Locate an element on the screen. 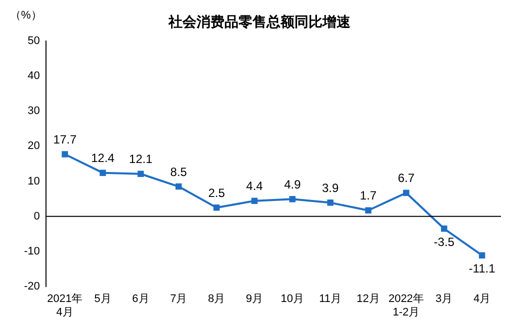 The image size is (523, 333). data-label: 8.5 is located at coordinates (179, 171).